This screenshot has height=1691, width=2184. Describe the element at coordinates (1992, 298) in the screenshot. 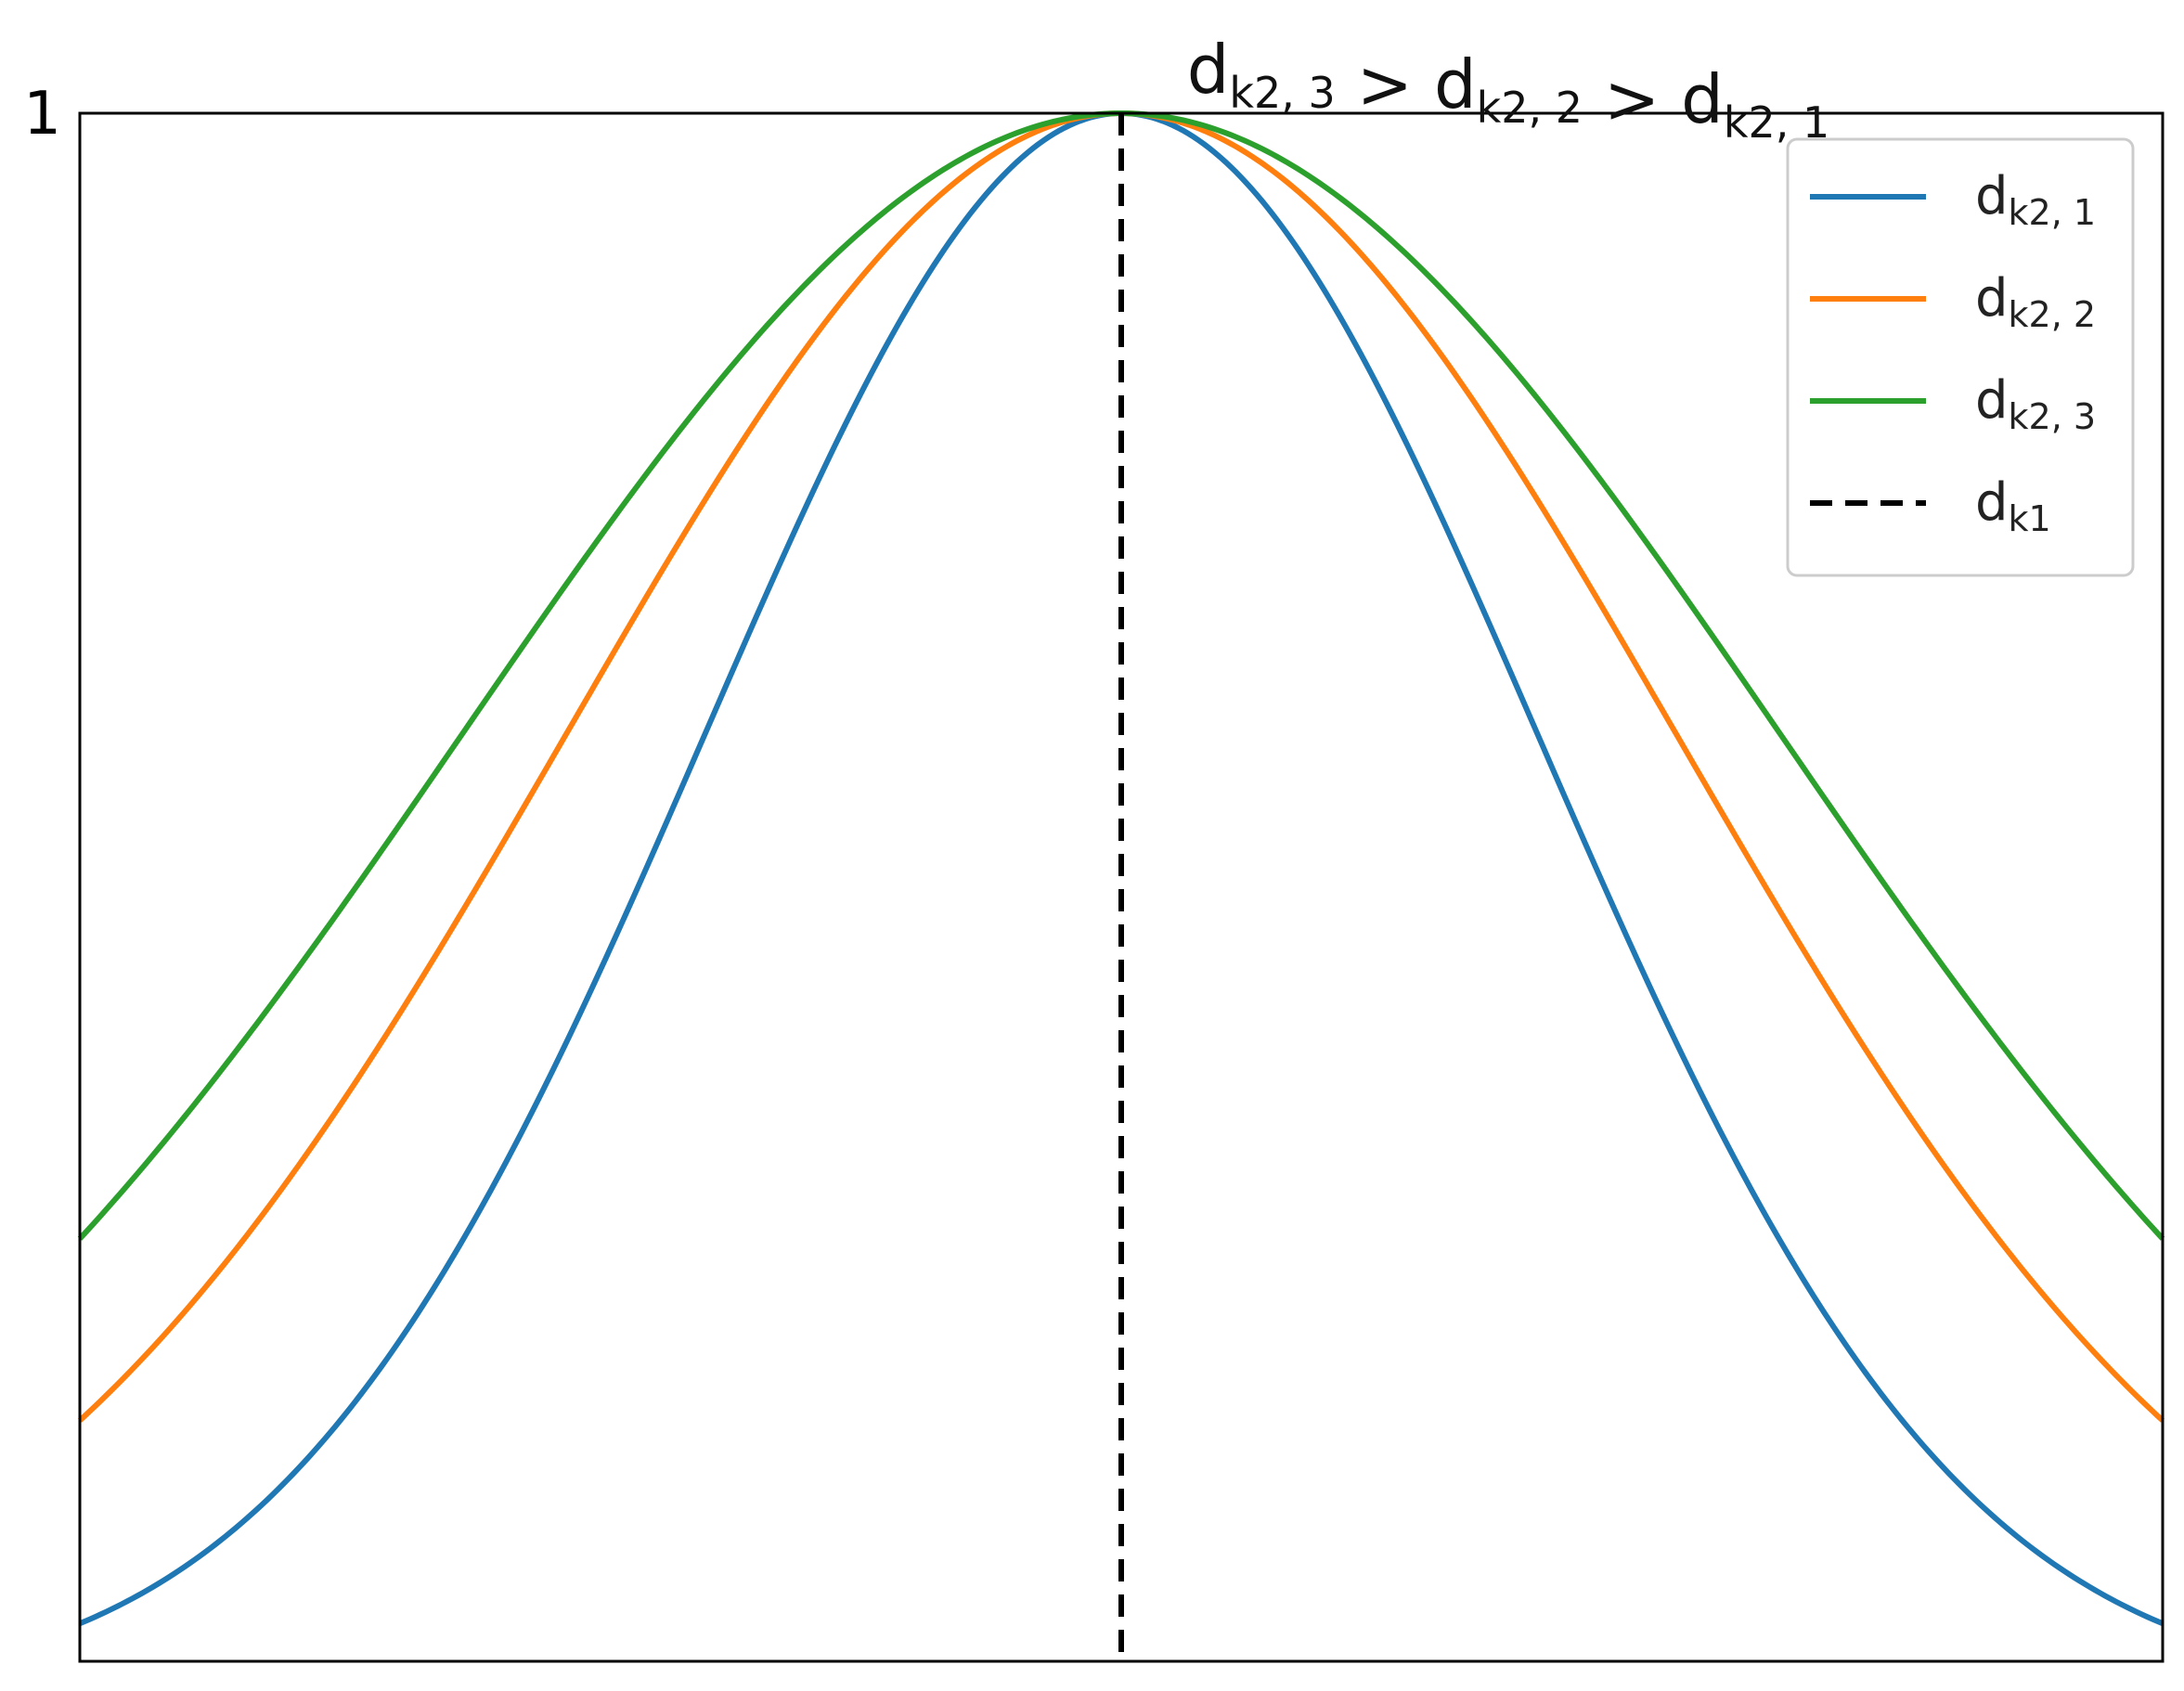

I see `legend-symbol-2: d` at that location.